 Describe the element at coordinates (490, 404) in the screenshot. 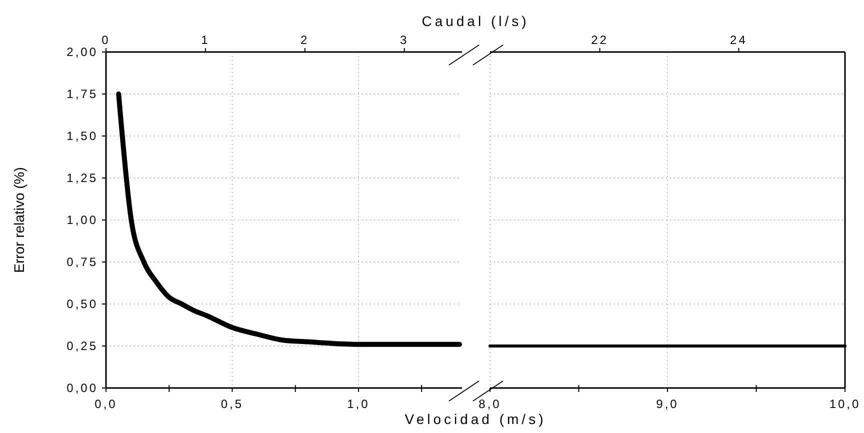

I see `x-tick-label: 8,0` at that location.